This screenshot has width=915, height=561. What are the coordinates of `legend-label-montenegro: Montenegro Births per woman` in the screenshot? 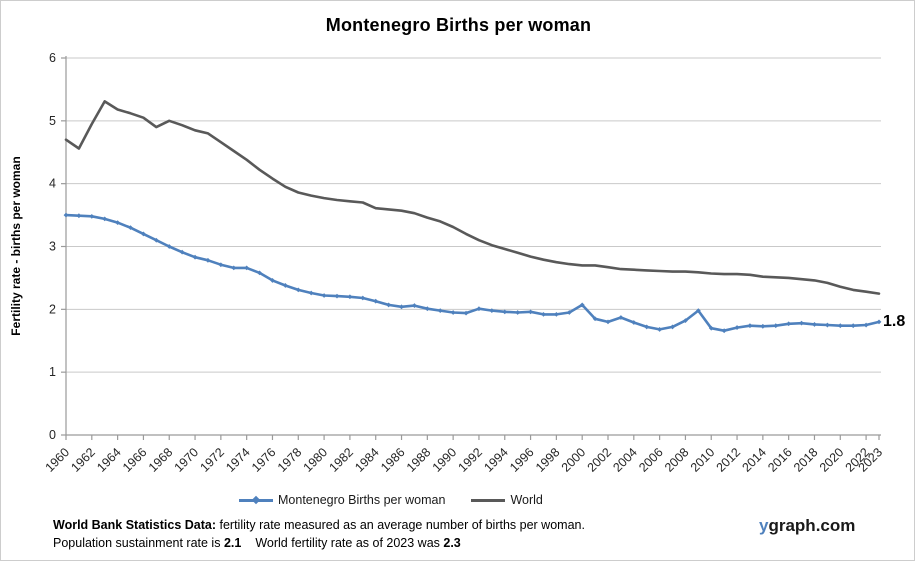 It's located at (362, 500).